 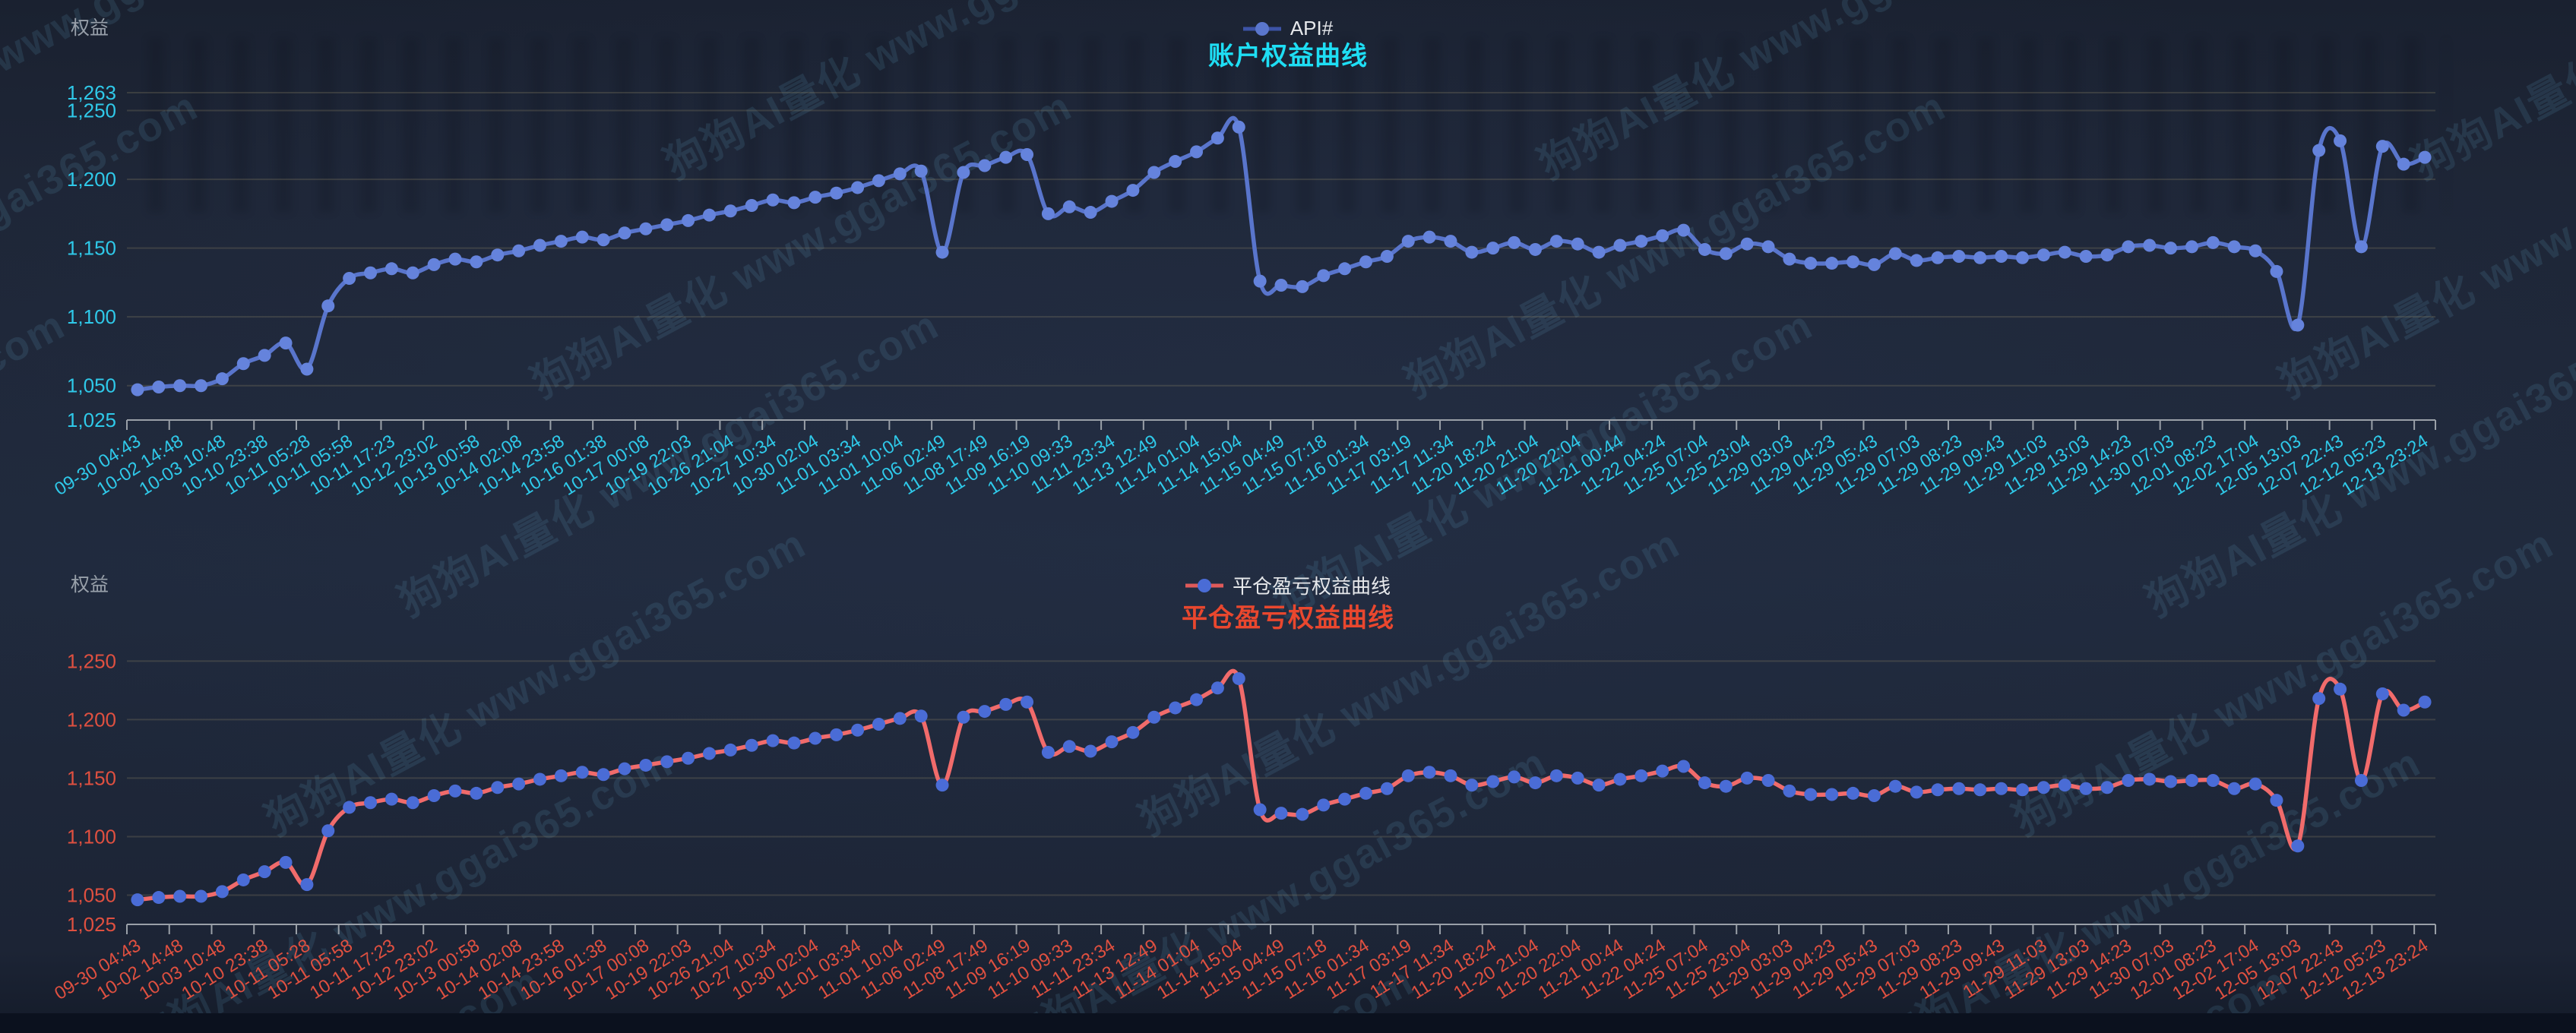 I want to click on y-axis-tick-label: 1,263, so click(x=91, y=92).